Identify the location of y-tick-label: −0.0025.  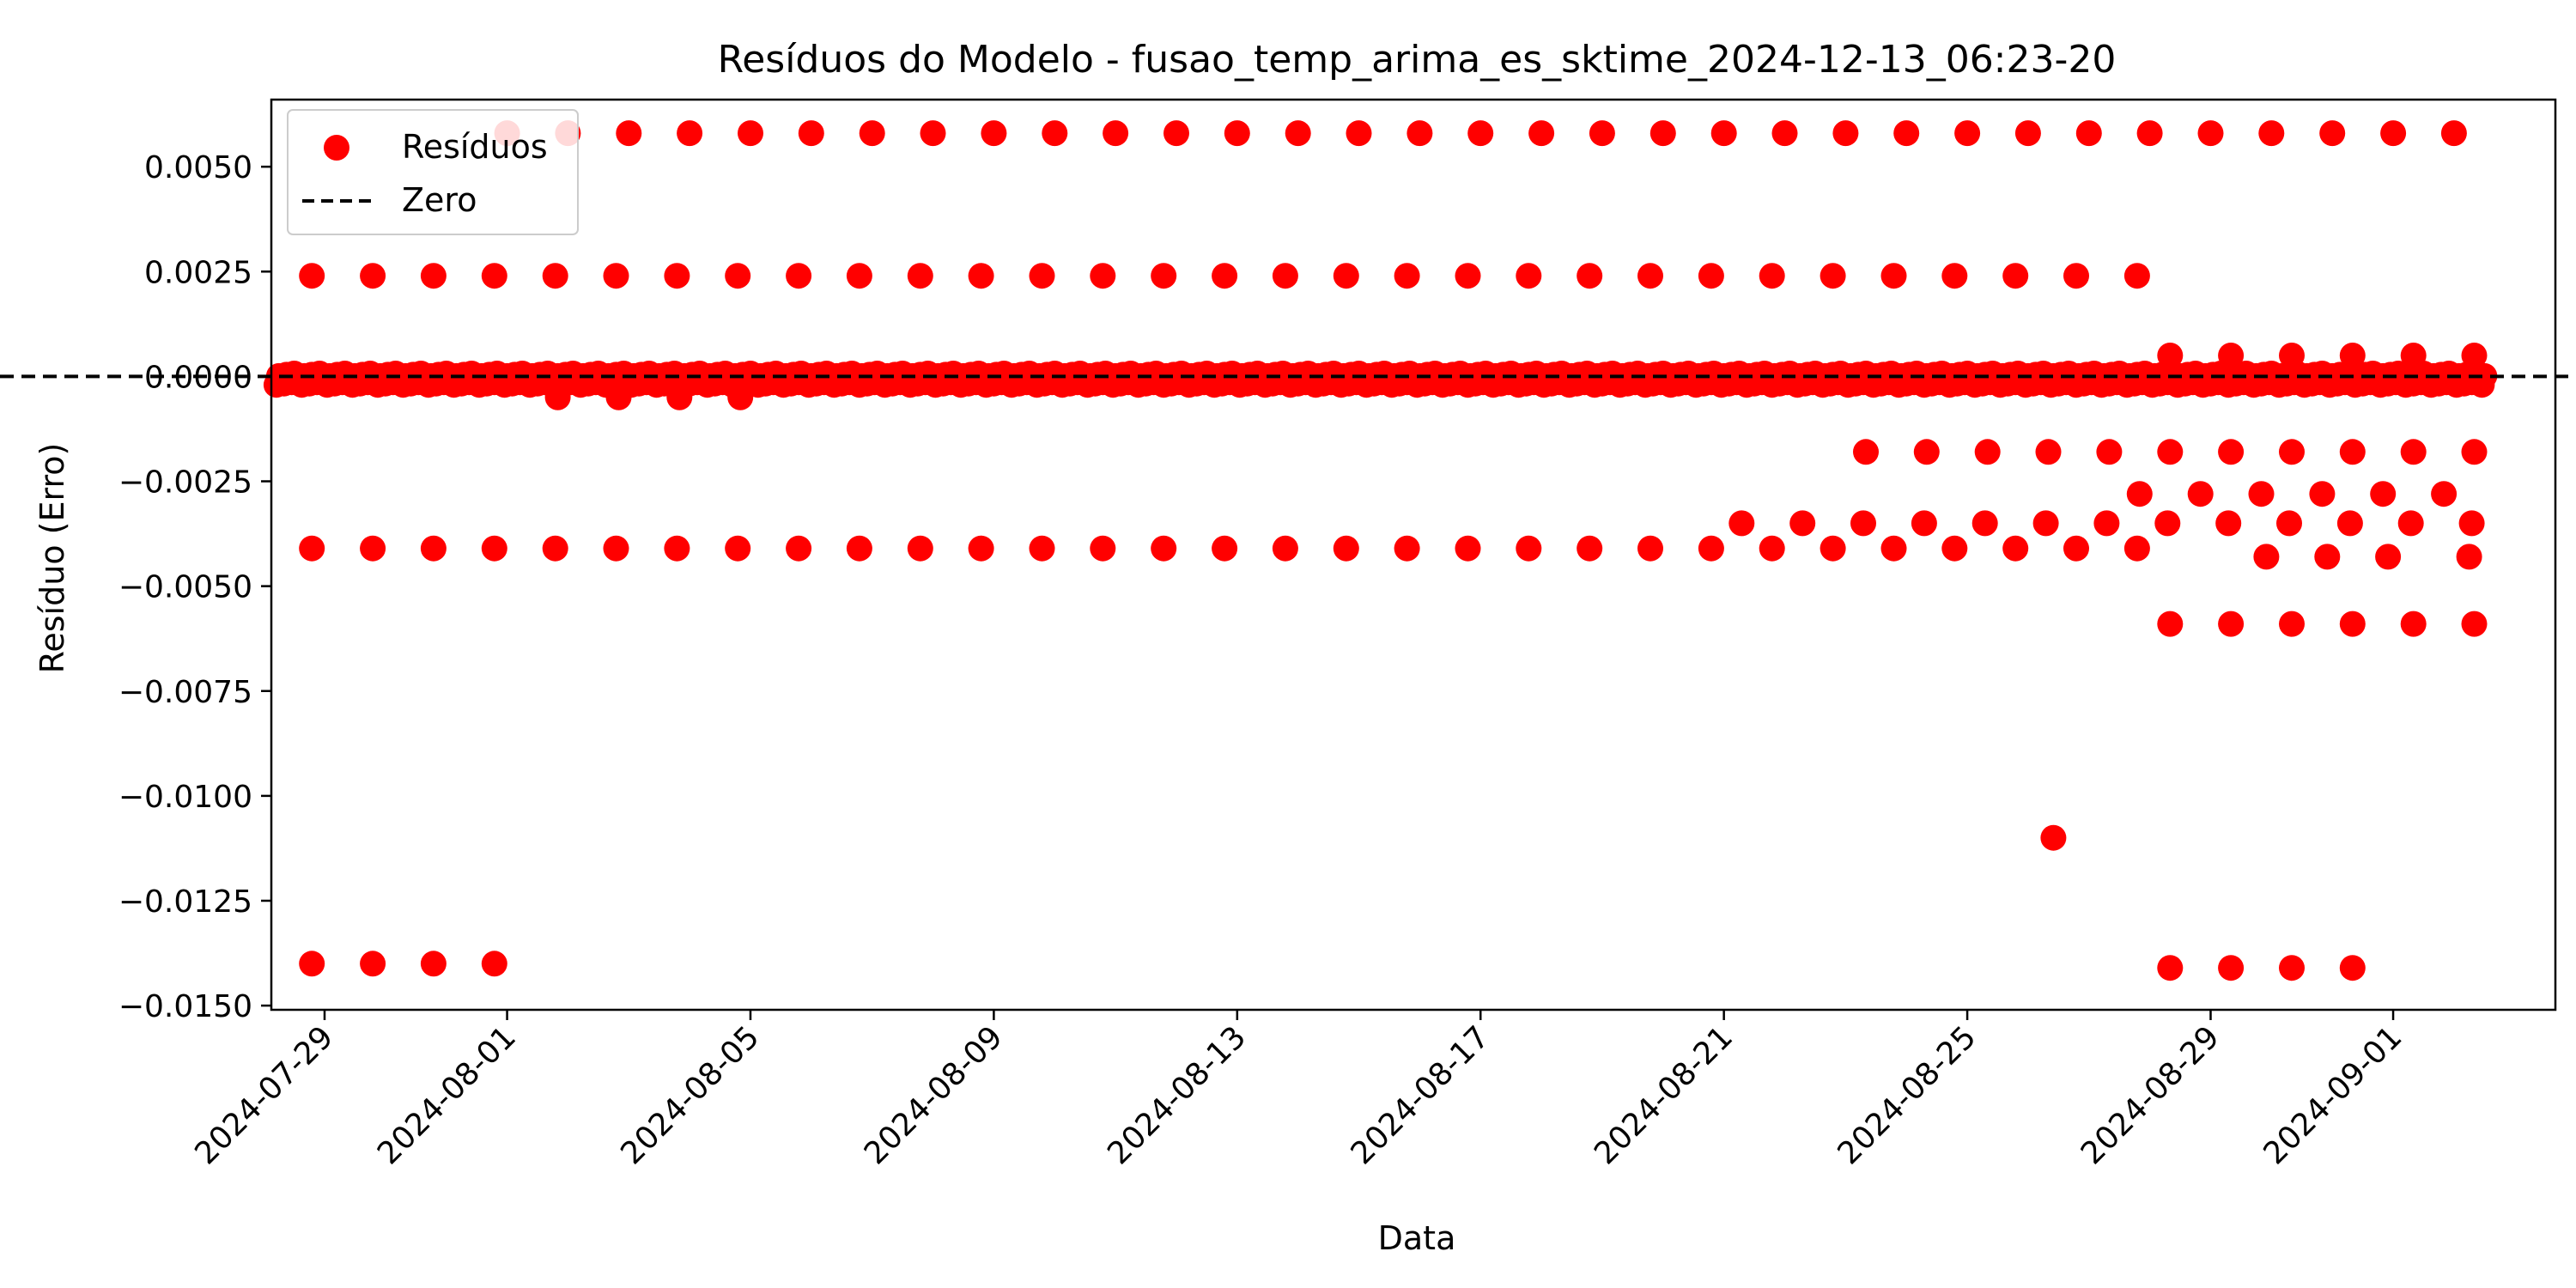
(185, 483).